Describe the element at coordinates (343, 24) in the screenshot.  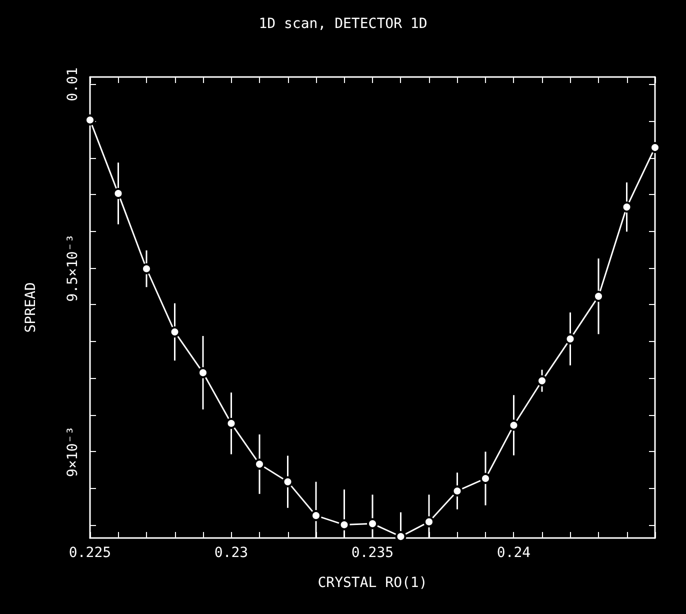
I see `chart-title: 1D scan, DETECTOR 1D` at that location.